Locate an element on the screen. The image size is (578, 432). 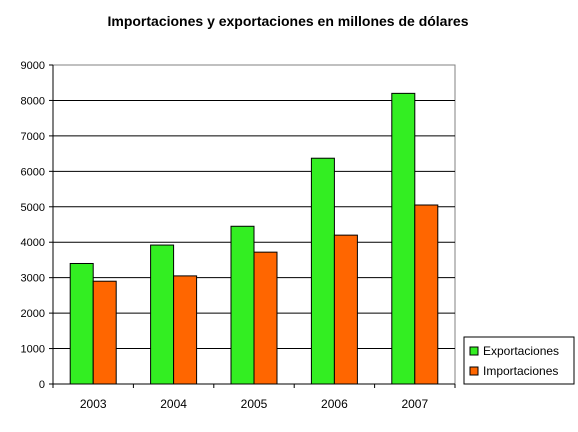
legend-label: Importaciones is located at coordinates (520, 371).